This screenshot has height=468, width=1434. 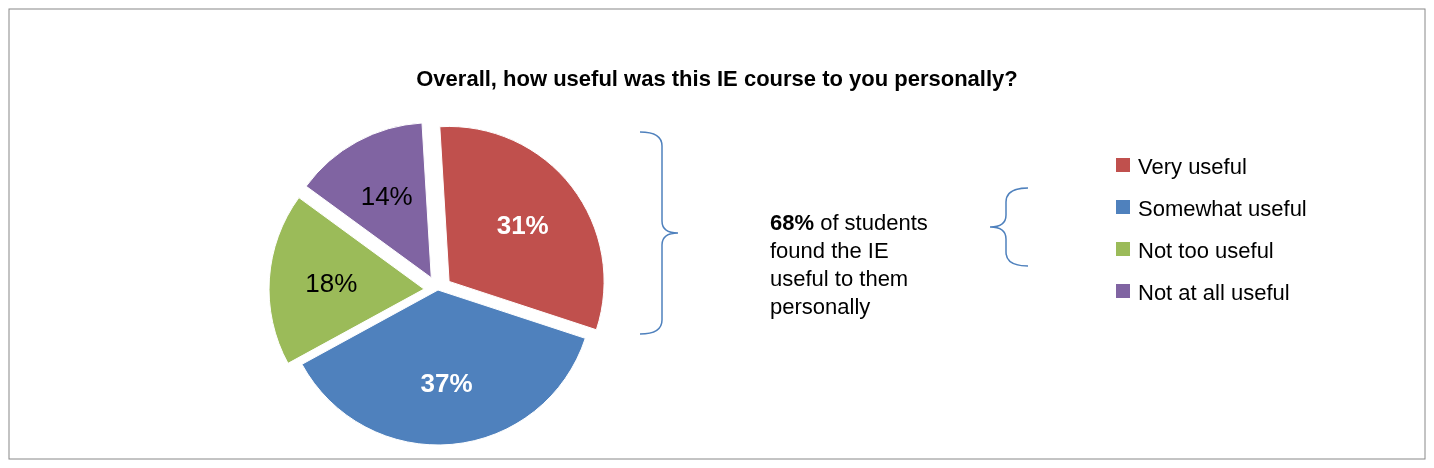 I want to click on legend-label: Not too useful, so click(x=1206, y=250).